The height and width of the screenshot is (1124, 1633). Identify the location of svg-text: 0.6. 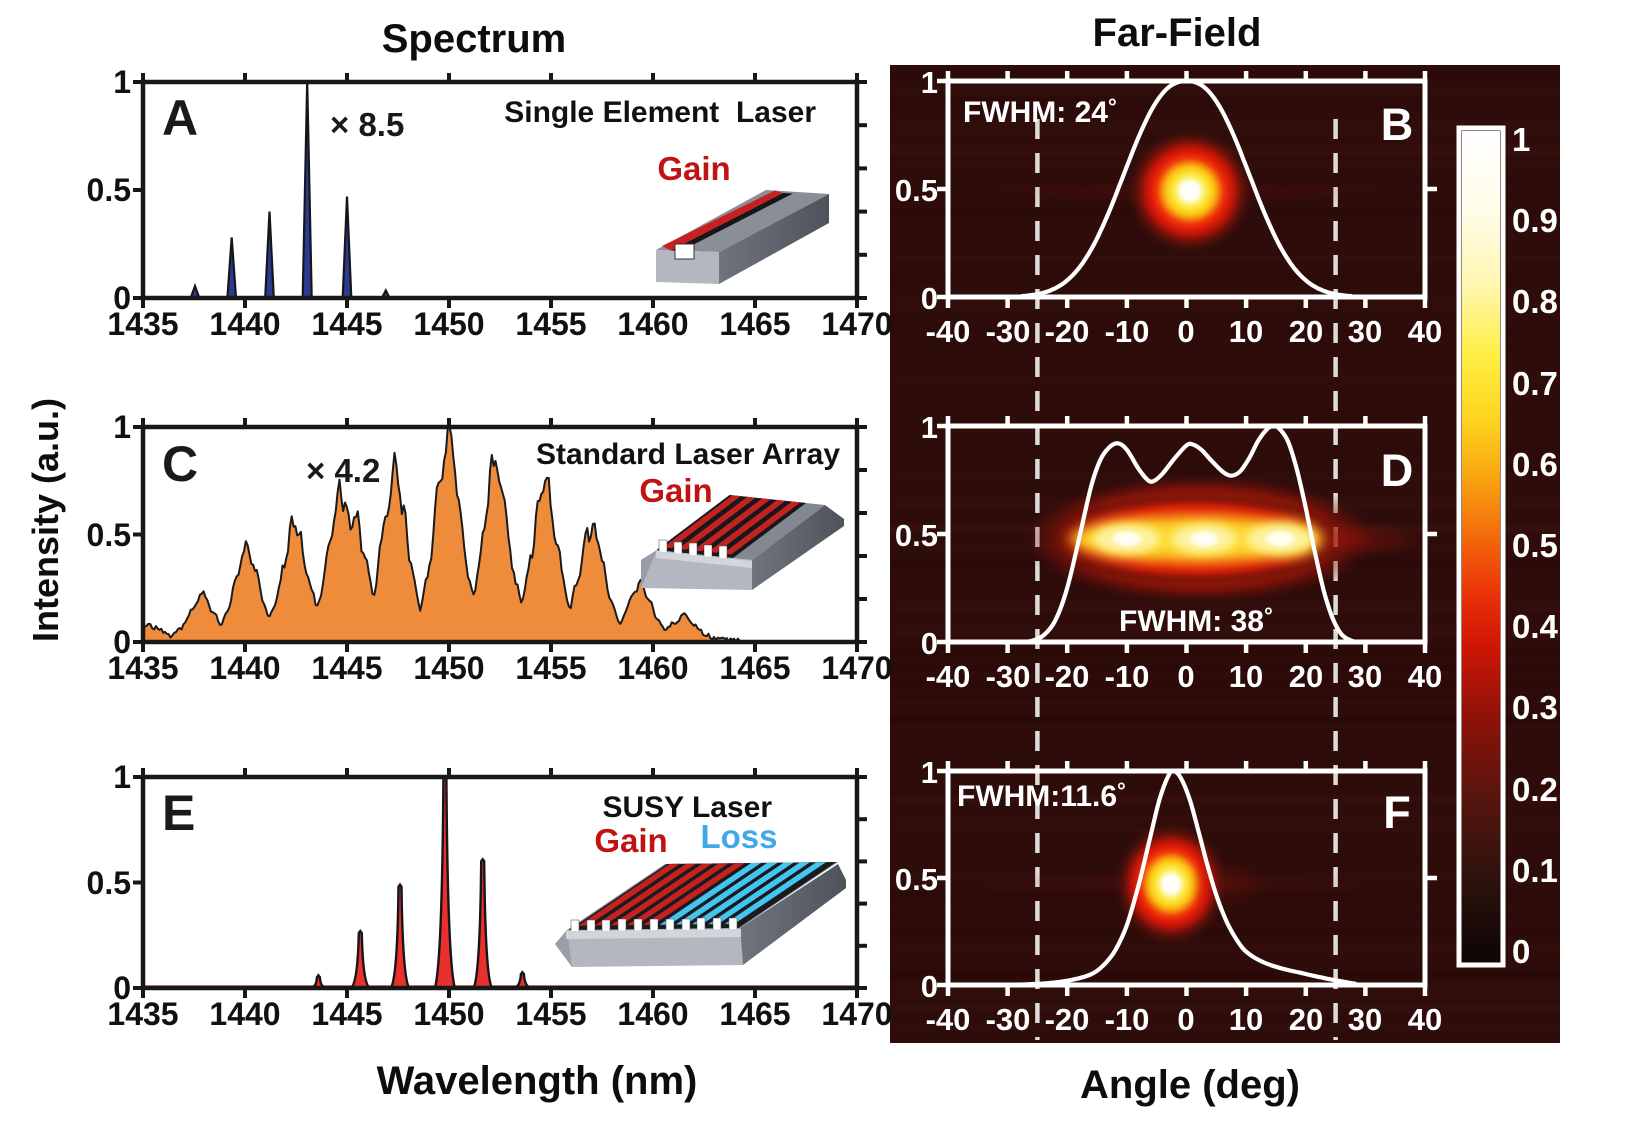
(1535, 464).